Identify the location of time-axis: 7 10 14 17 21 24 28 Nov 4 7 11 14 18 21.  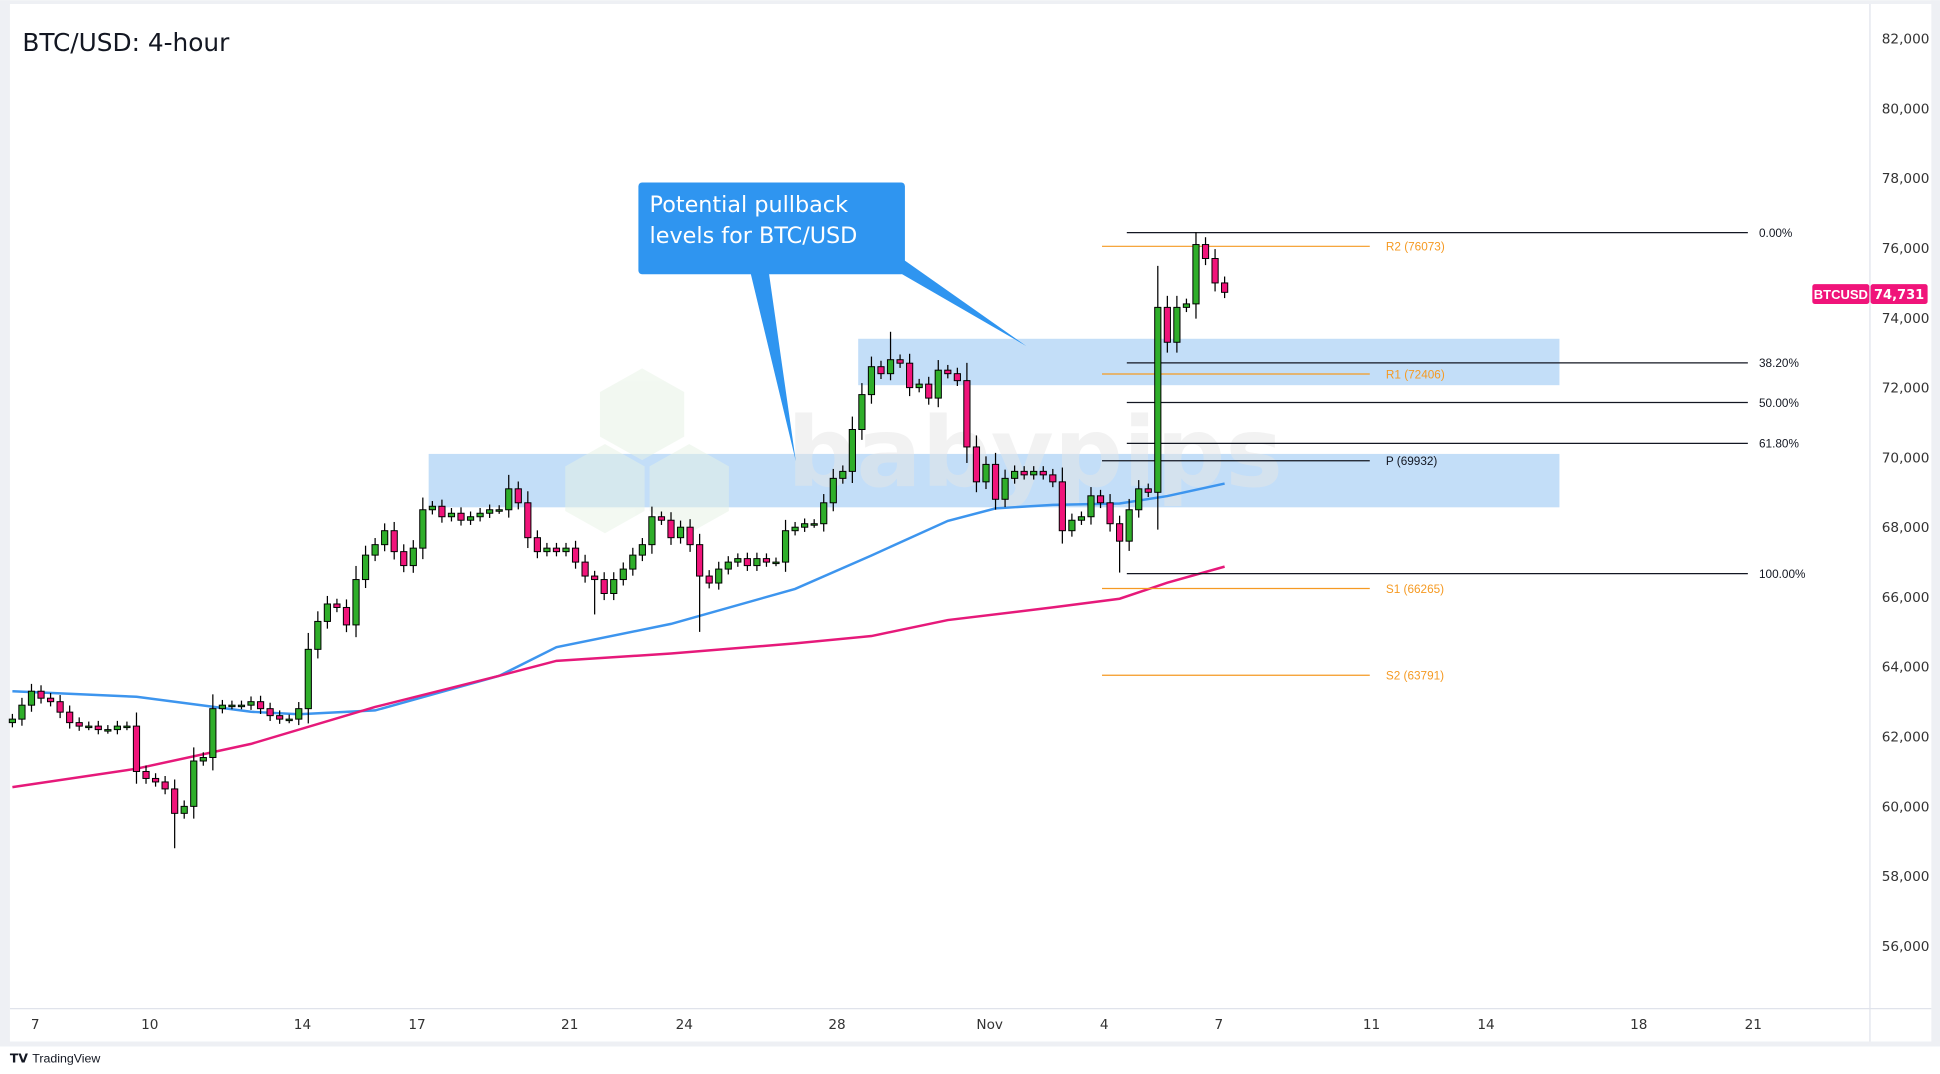
(896, 1025).